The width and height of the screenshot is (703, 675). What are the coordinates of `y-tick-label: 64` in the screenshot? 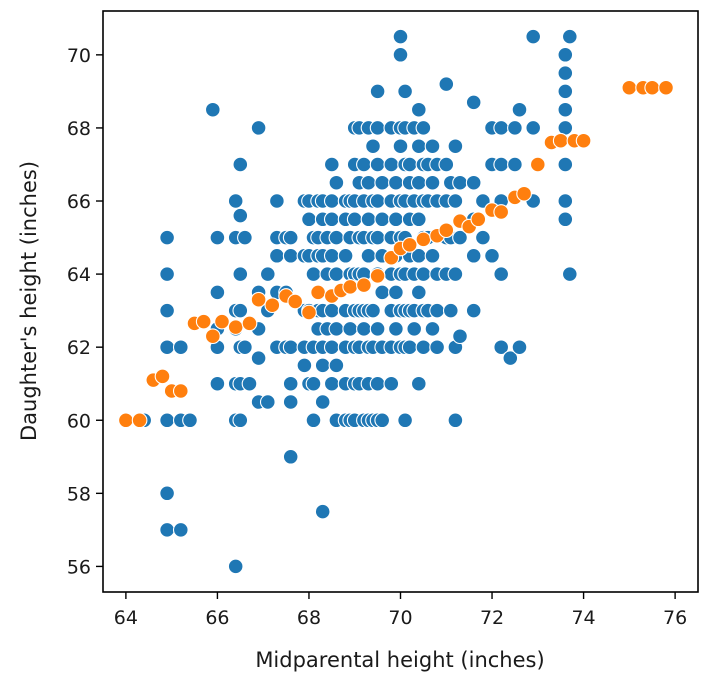 It's located at (79, 275).